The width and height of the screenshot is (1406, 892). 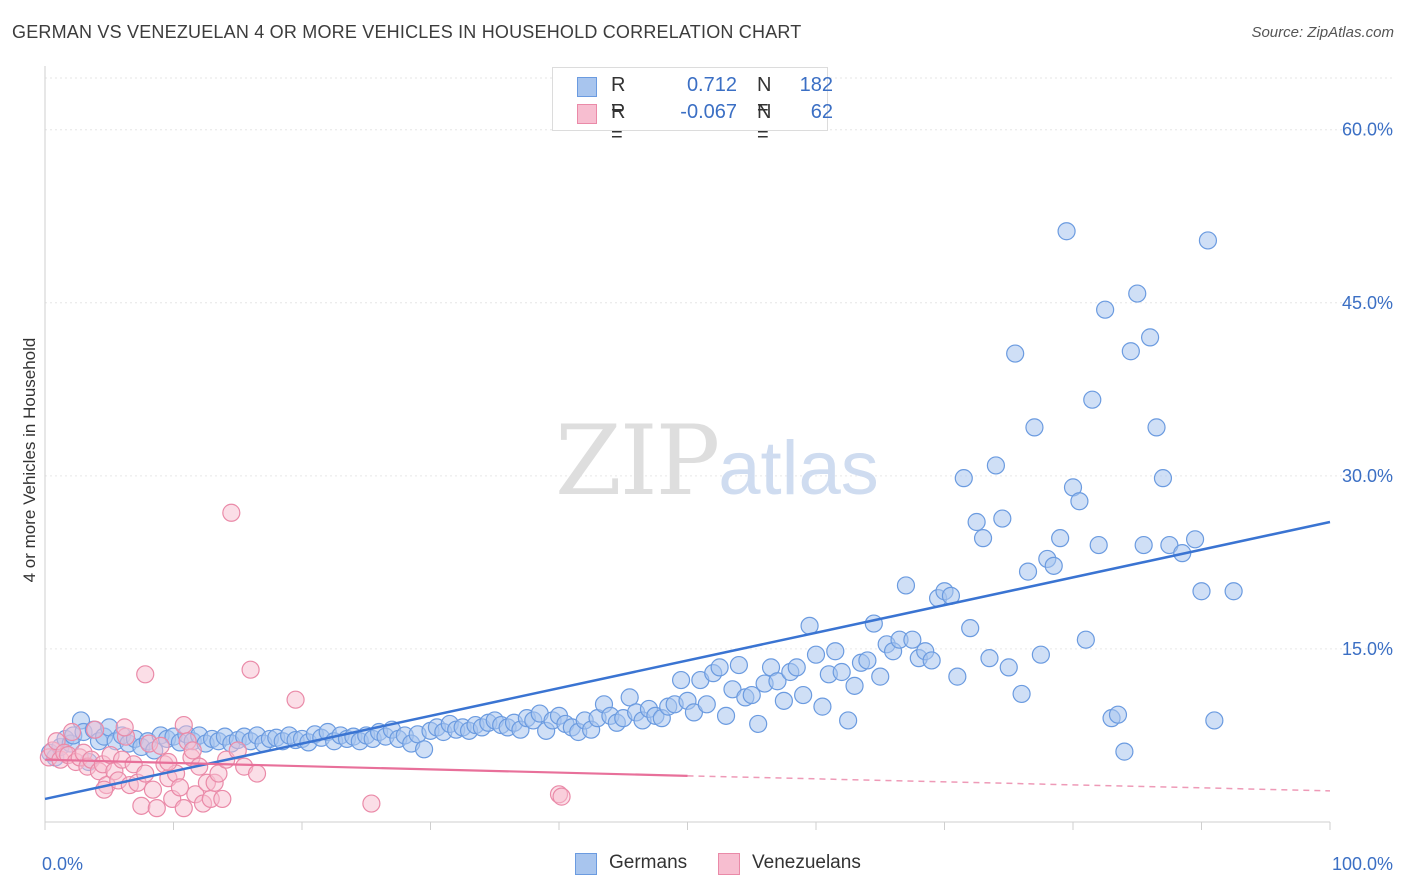 I want to click on x-tick-label: 100.0%, so click(x=1362, y=864).